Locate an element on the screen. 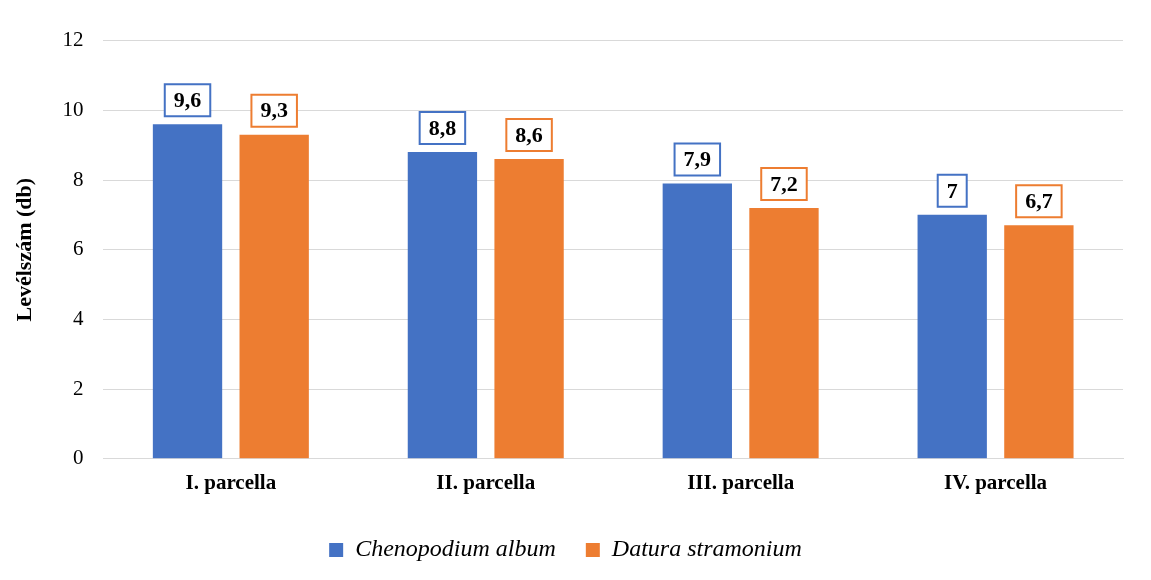 This screenshot has width=1151, height=580. data-label: 7 is located at coordinates (952, 190).